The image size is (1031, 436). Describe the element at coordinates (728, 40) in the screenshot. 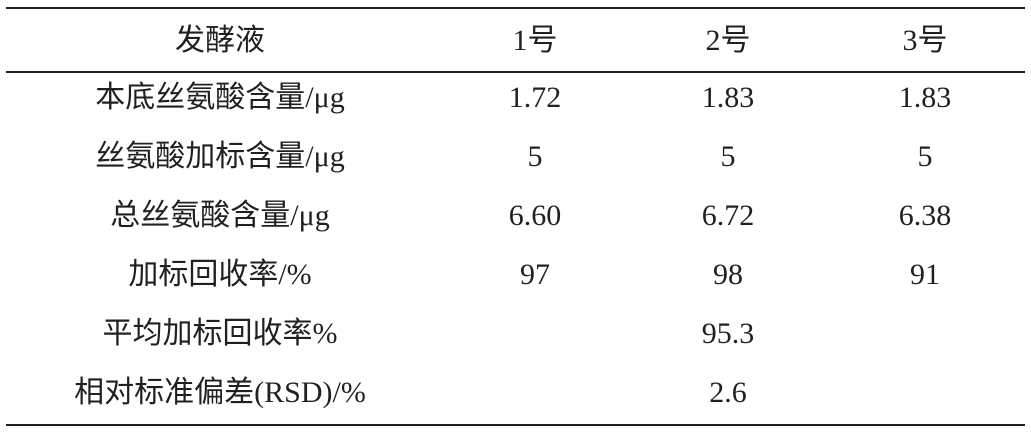

I see `header-cell: 2号` at that location.